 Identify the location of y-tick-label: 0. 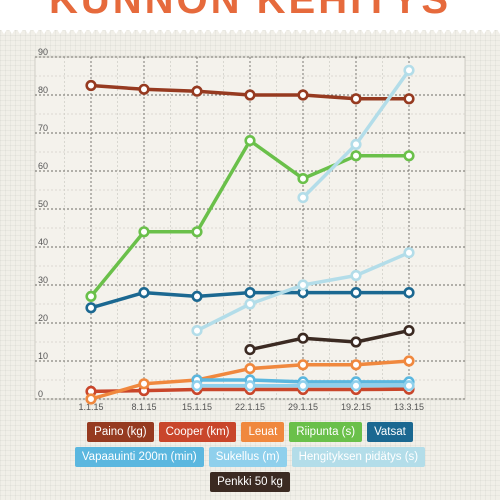
(40, 394).